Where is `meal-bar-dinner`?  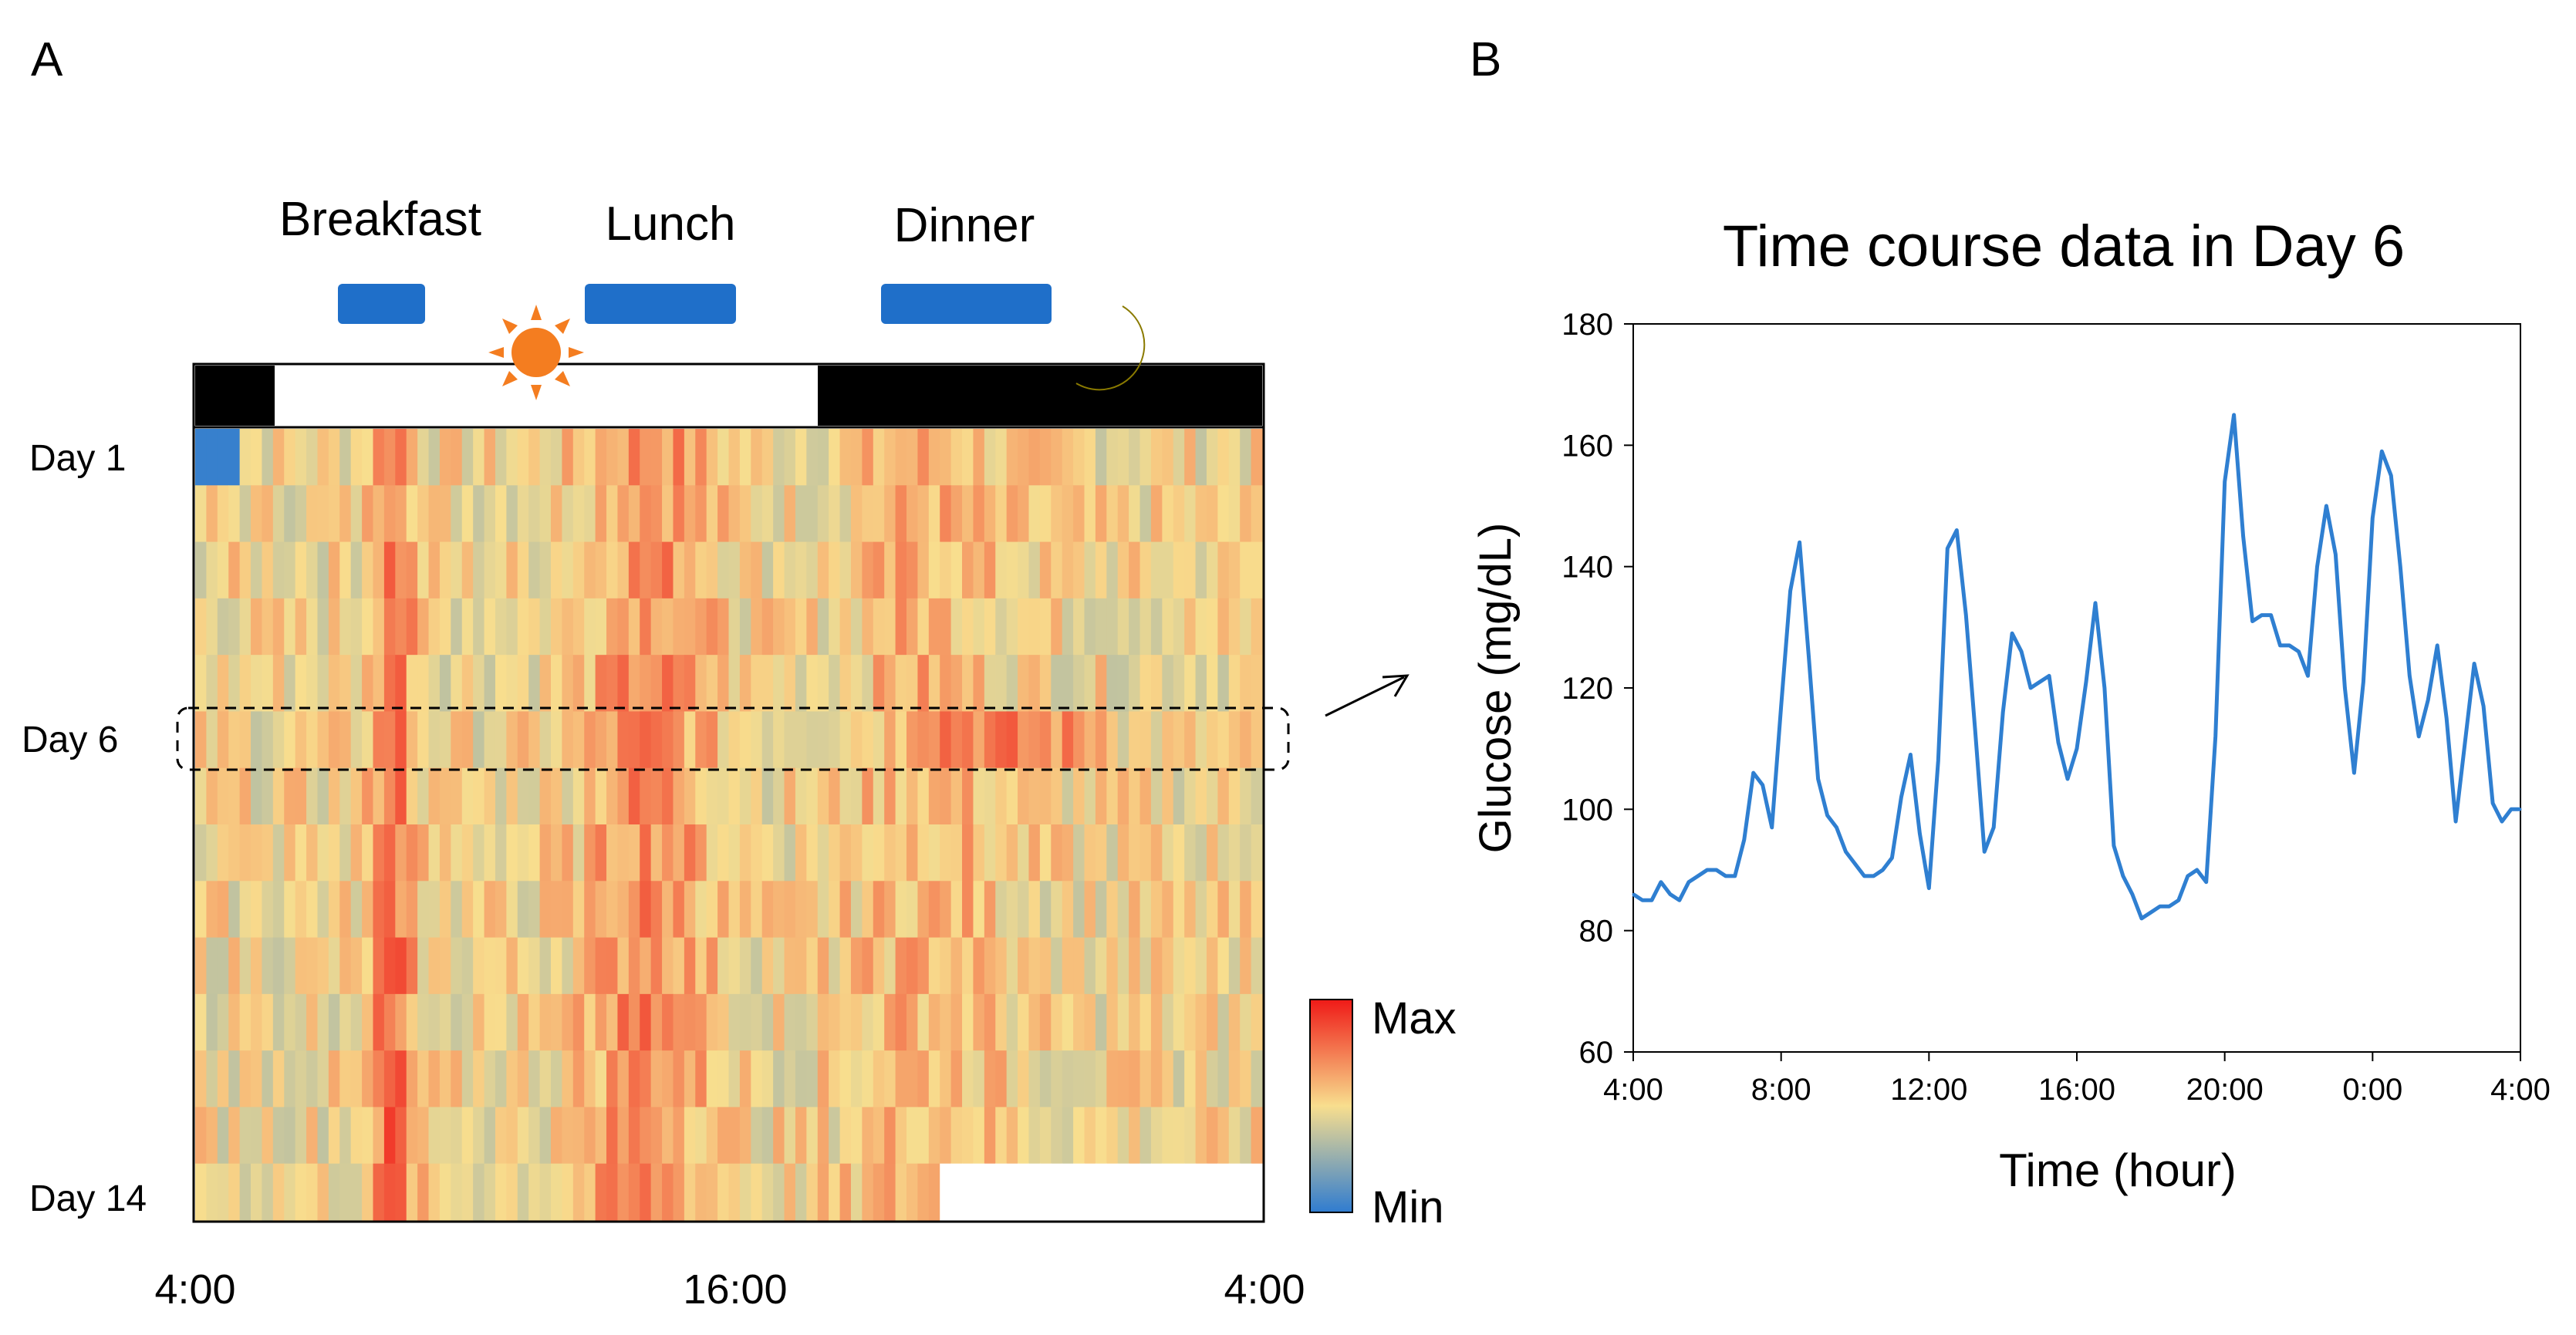 meal-bar-dinner is located at coordinates (966, 304).